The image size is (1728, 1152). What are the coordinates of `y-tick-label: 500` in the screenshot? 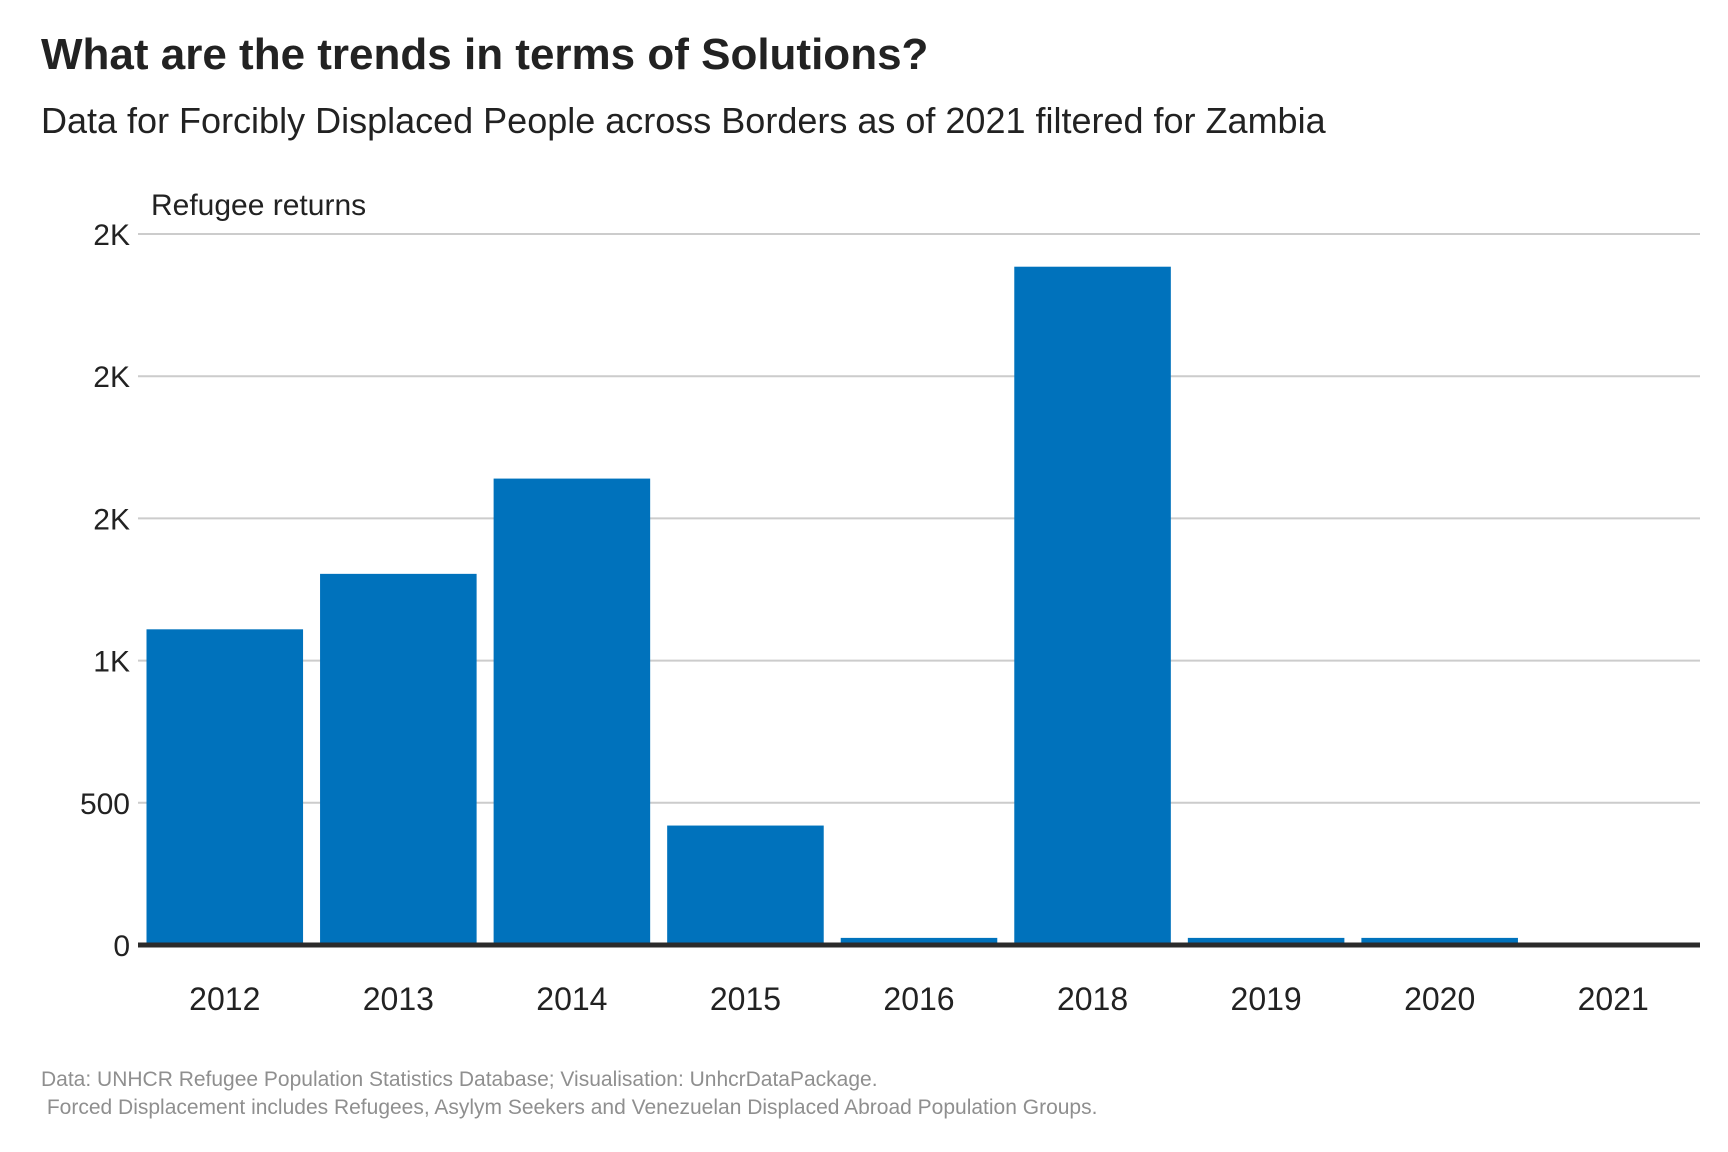 It's located at (105, 804).